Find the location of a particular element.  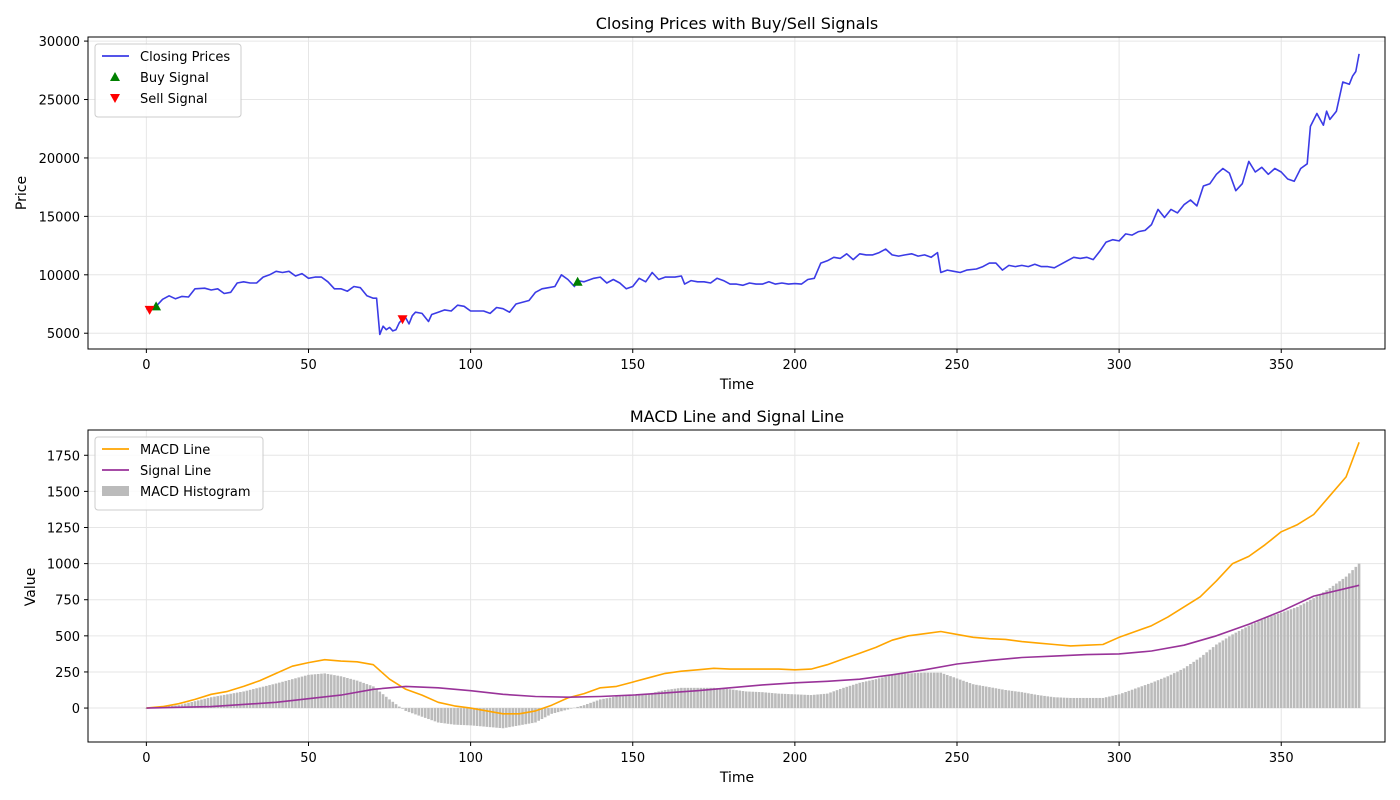

signal-line-line is located at coordinates (753, 646).